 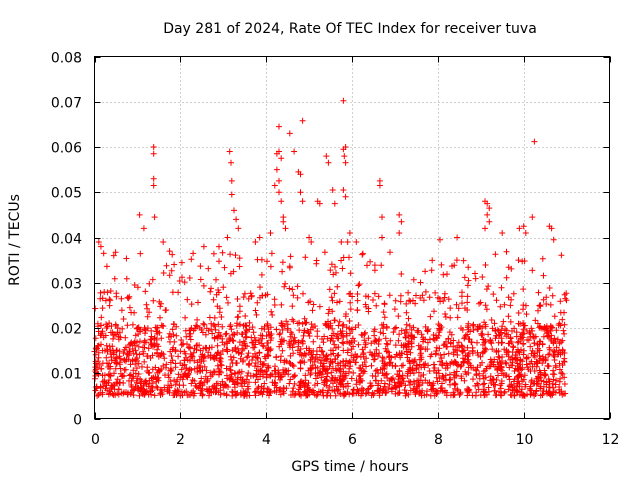 What do you see at coordinates (438, 440) in the screenshot?
I see `x-tick-label: 8` at bounding box center [438, 440].